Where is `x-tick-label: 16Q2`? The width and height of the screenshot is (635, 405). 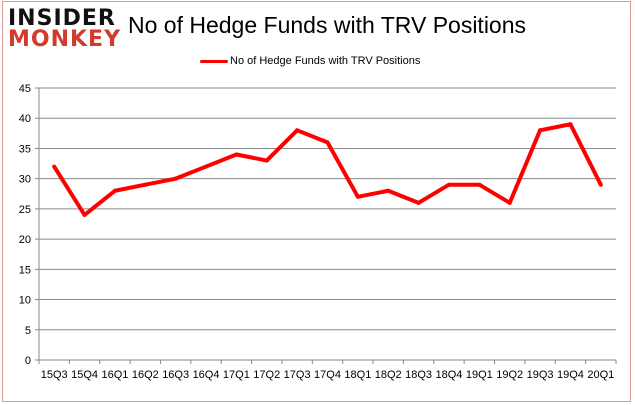
x-tick-label: 16Q2 is located at coordinates (145, 375).